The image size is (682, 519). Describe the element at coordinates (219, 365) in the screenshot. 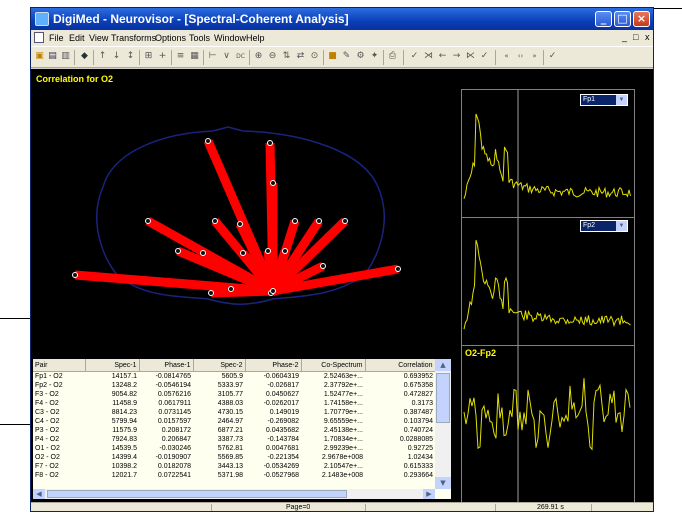

I see `column-header-spec-2: Spec-2` at that location.